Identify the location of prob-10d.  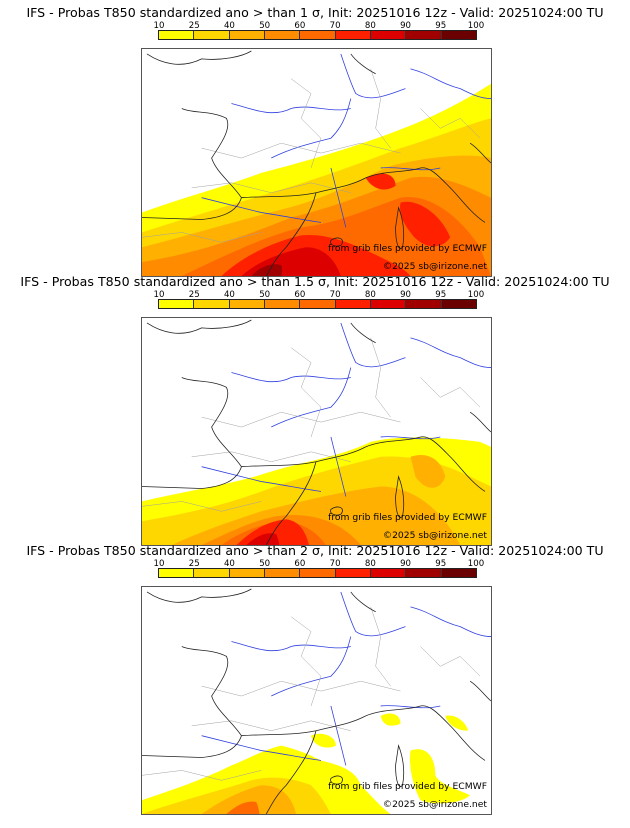
(440, 776).